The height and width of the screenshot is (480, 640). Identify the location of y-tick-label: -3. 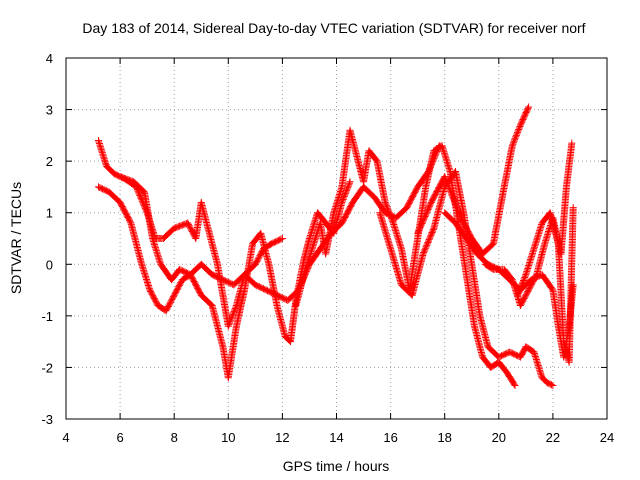
(47, 419).